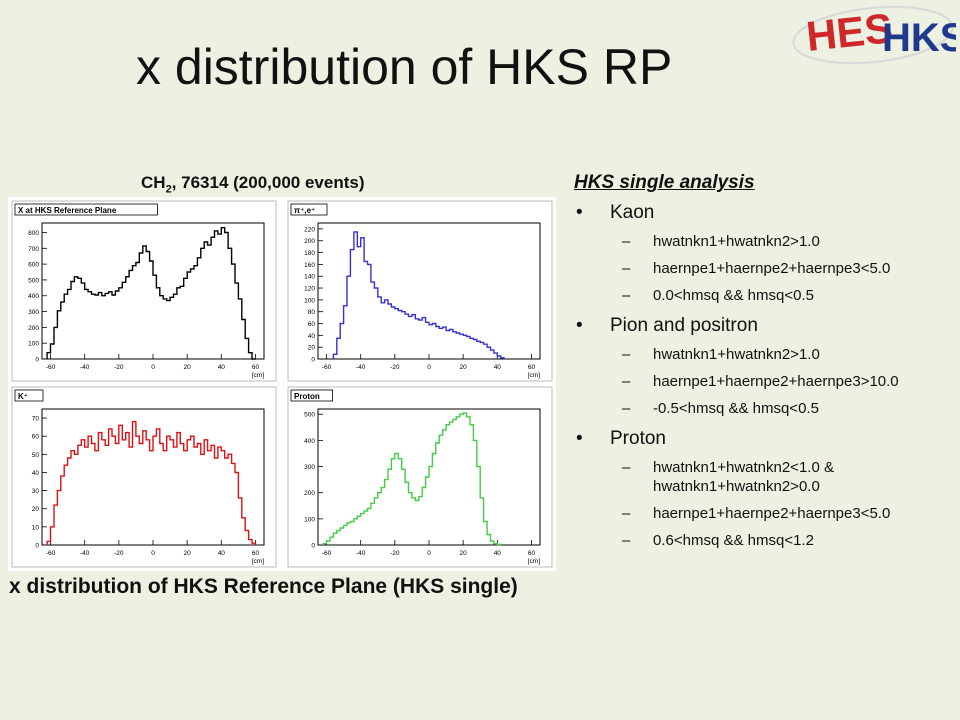 Image resolution: width=960 pixels, height=720 pixels. What do you see at coordinates (758, 408) in the screenshot?
I see `condition-item: -0.5<hmsq && hmsq<0.5` at bounding box center [758, 408].